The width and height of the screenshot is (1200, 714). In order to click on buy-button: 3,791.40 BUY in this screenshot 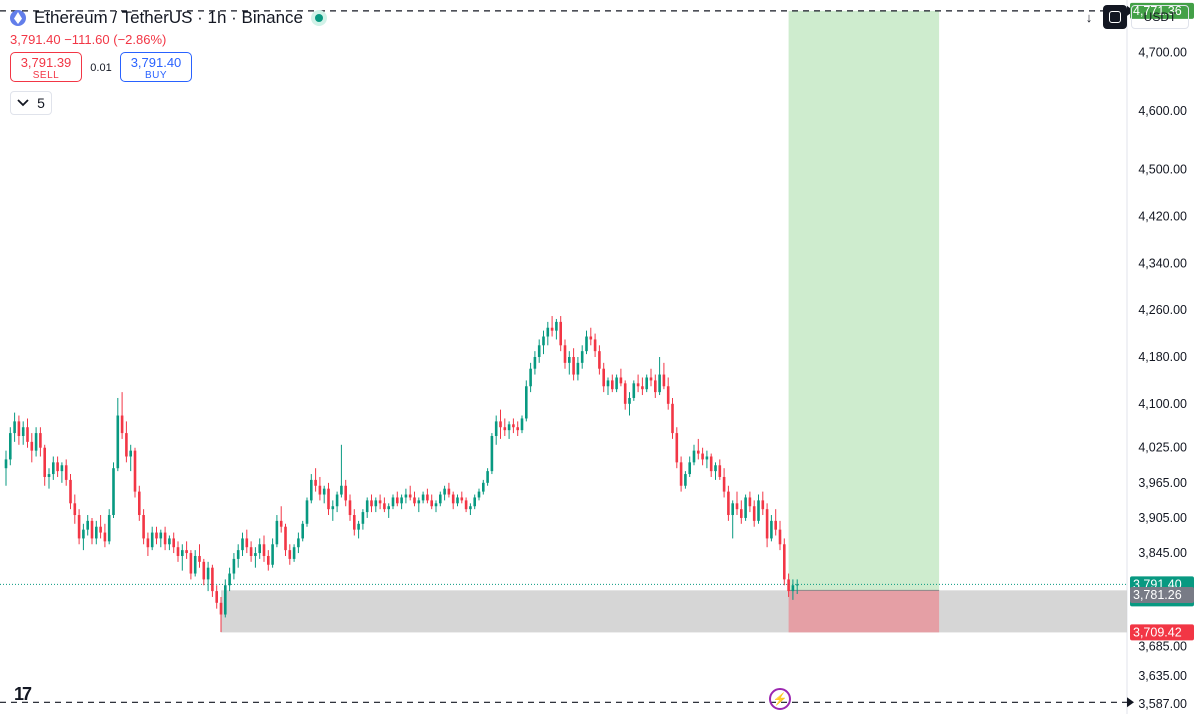, I will do `click(156, 67)`.